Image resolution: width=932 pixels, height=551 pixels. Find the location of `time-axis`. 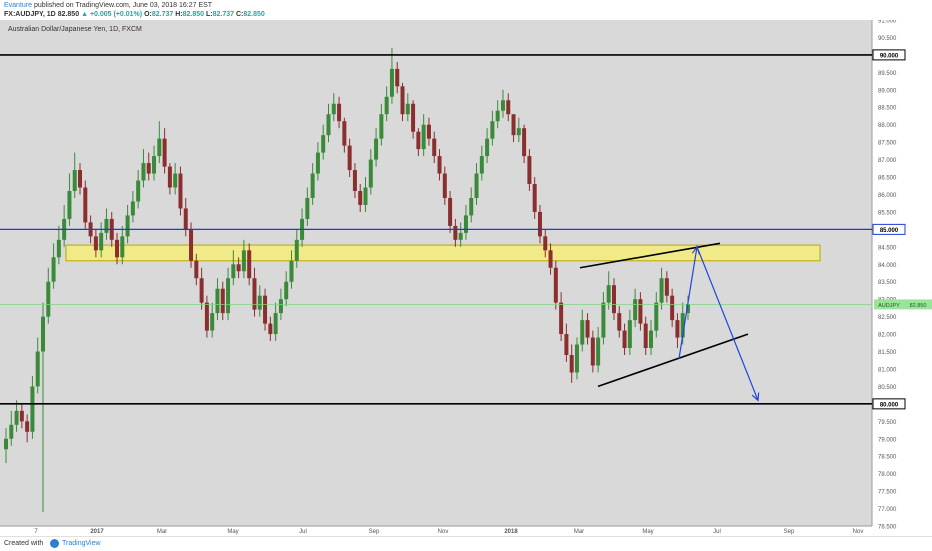

time-axis is located at coordinates (436, 531).